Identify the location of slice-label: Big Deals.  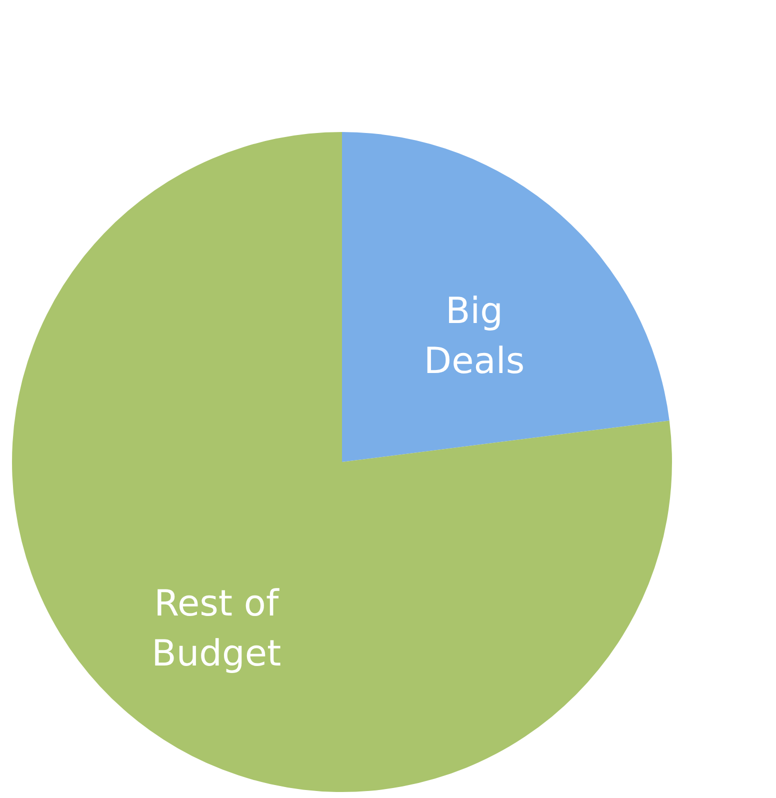
(474, 336).